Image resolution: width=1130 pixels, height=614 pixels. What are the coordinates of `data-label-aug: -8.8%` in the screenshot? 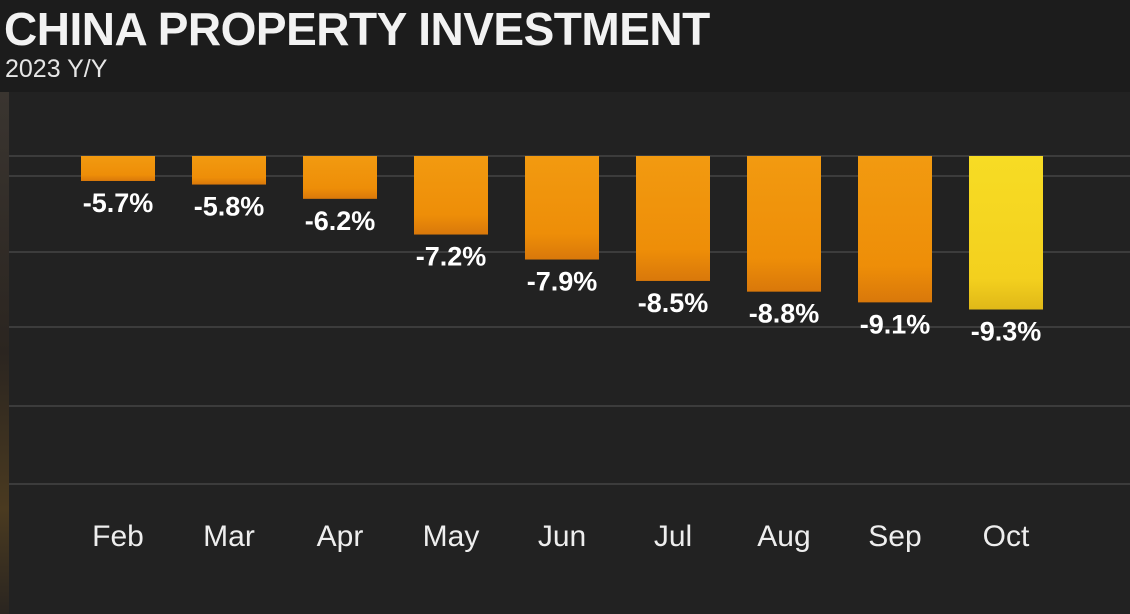 It's located at (784, 314).